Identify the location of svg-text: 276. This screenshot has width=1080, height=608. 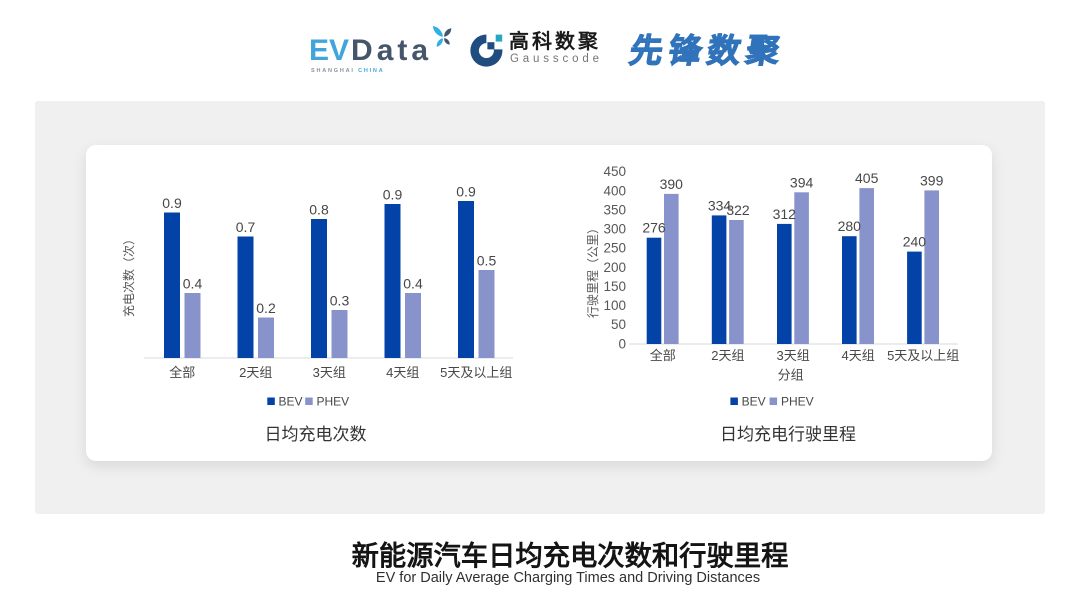
(654, 228).